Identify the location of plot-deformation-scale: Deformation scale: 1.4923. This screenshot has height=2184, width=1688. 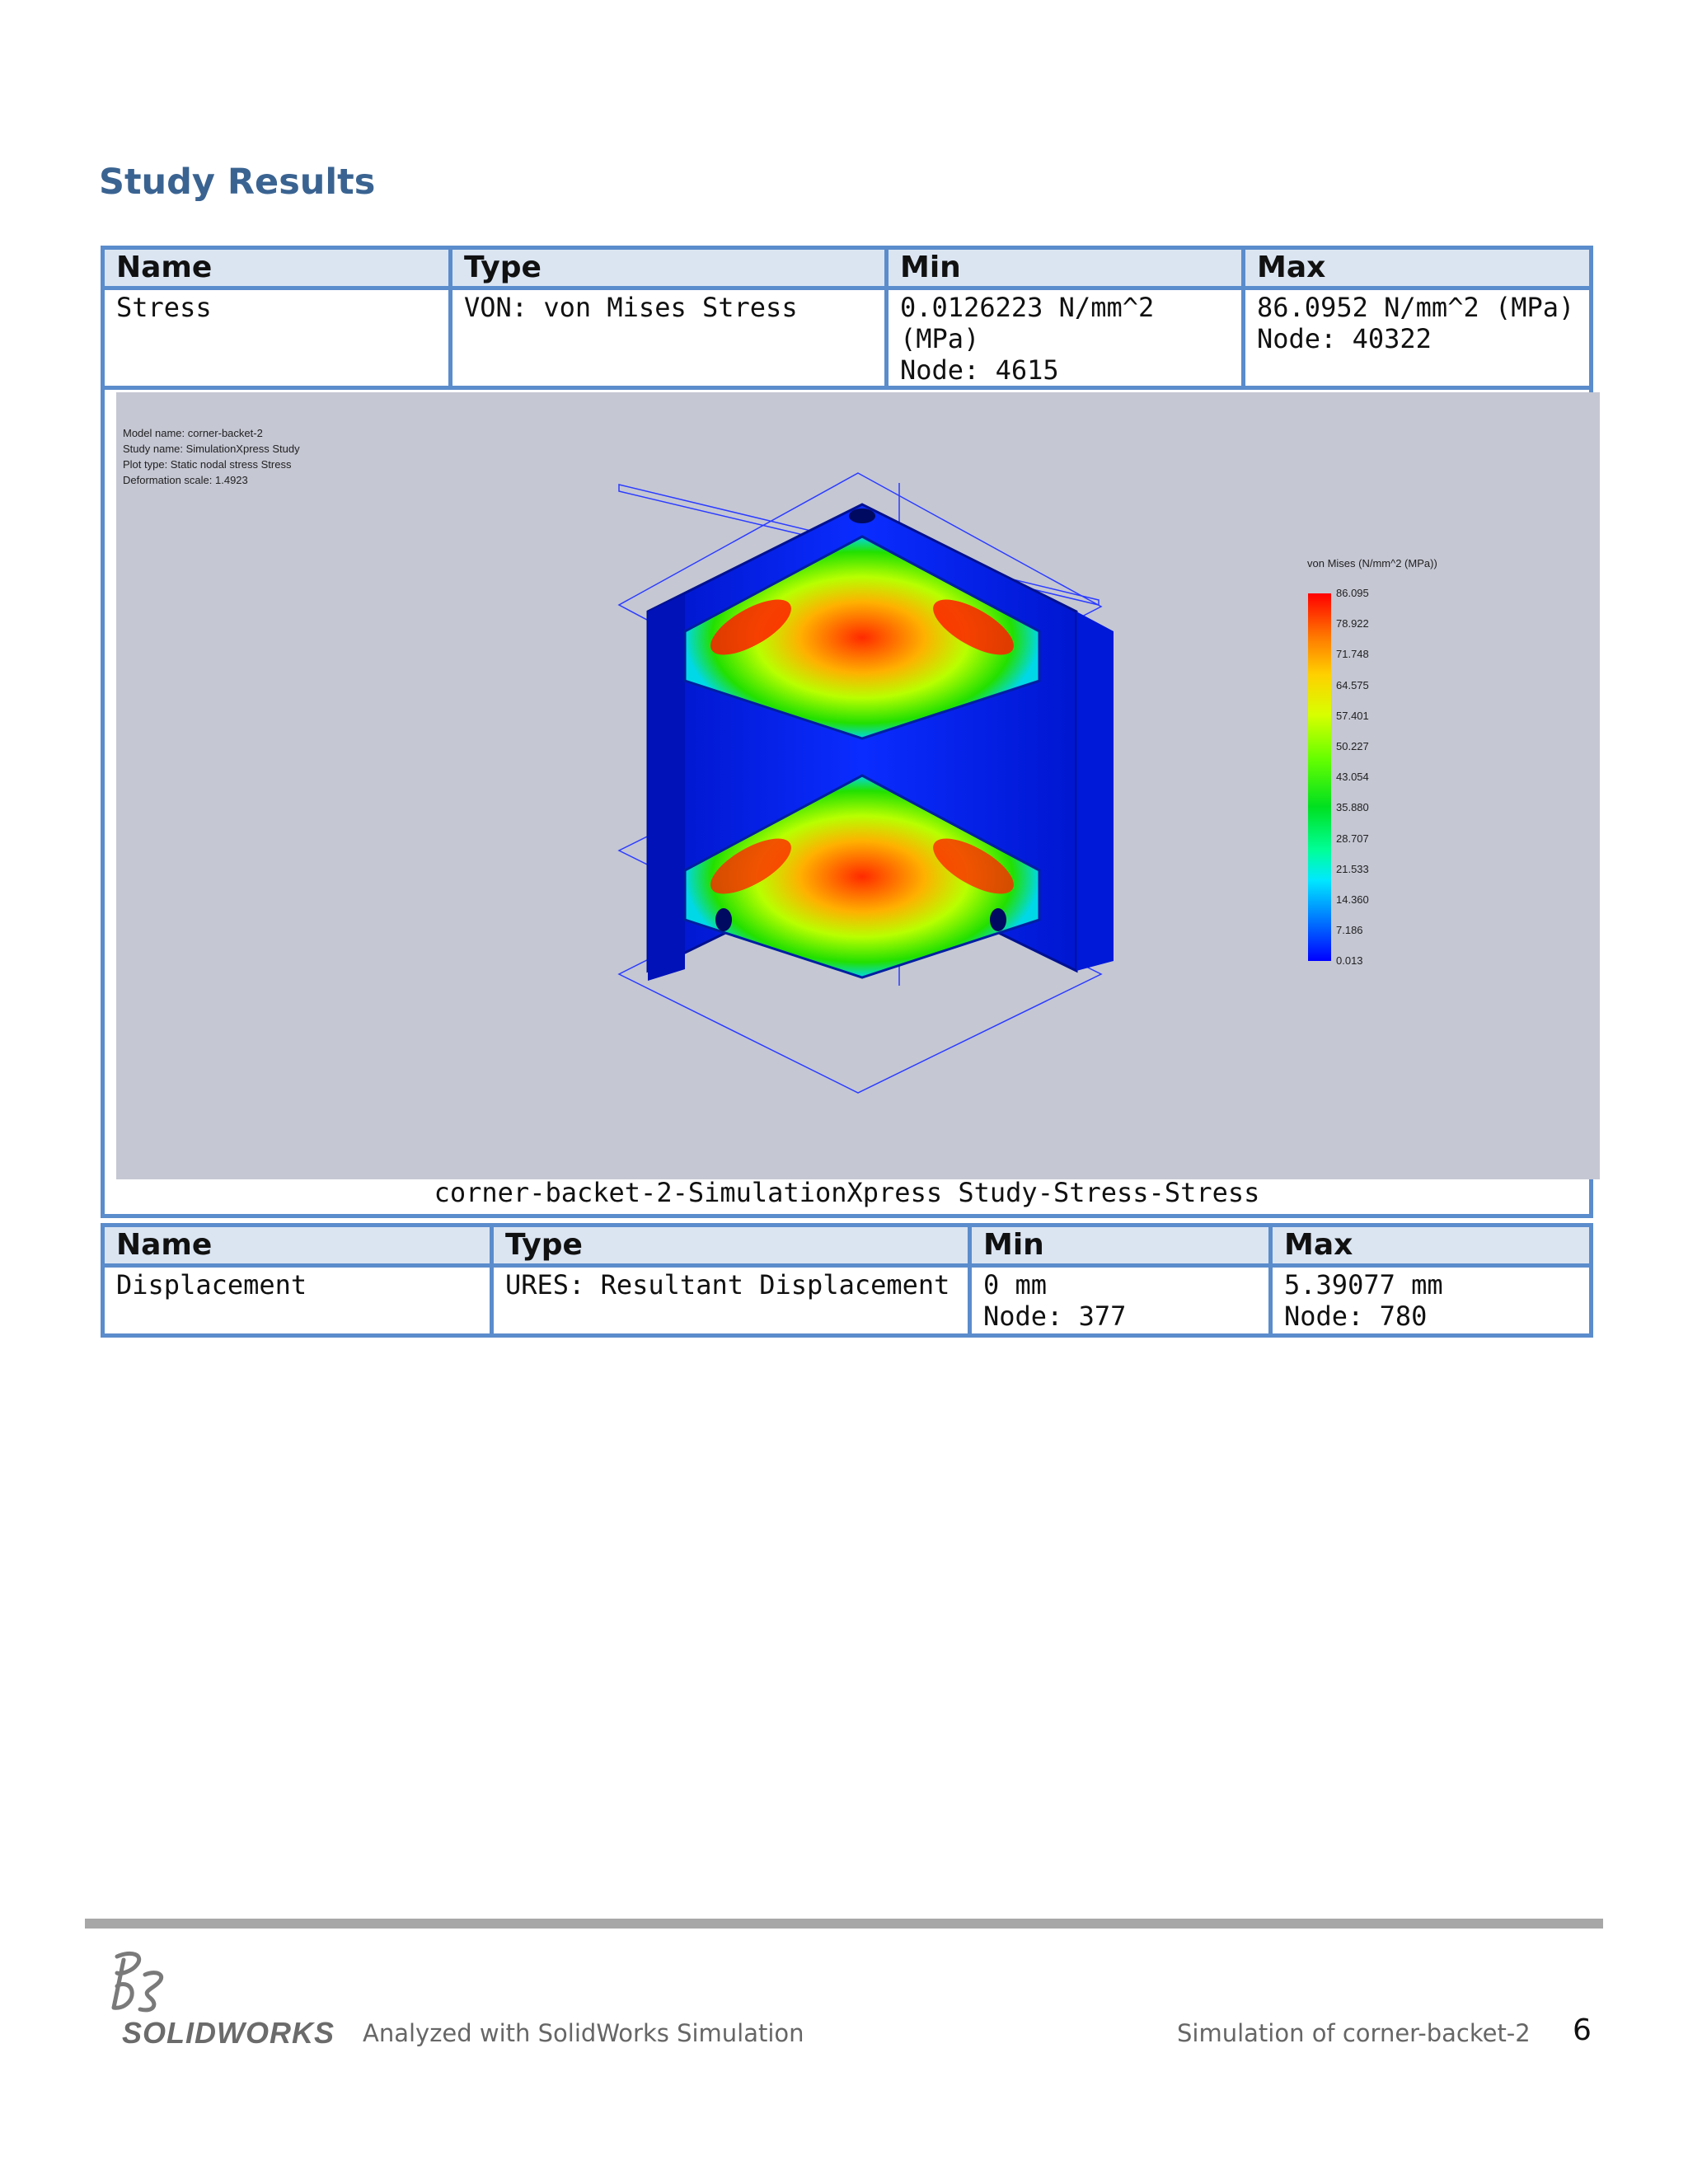
(185, 480).